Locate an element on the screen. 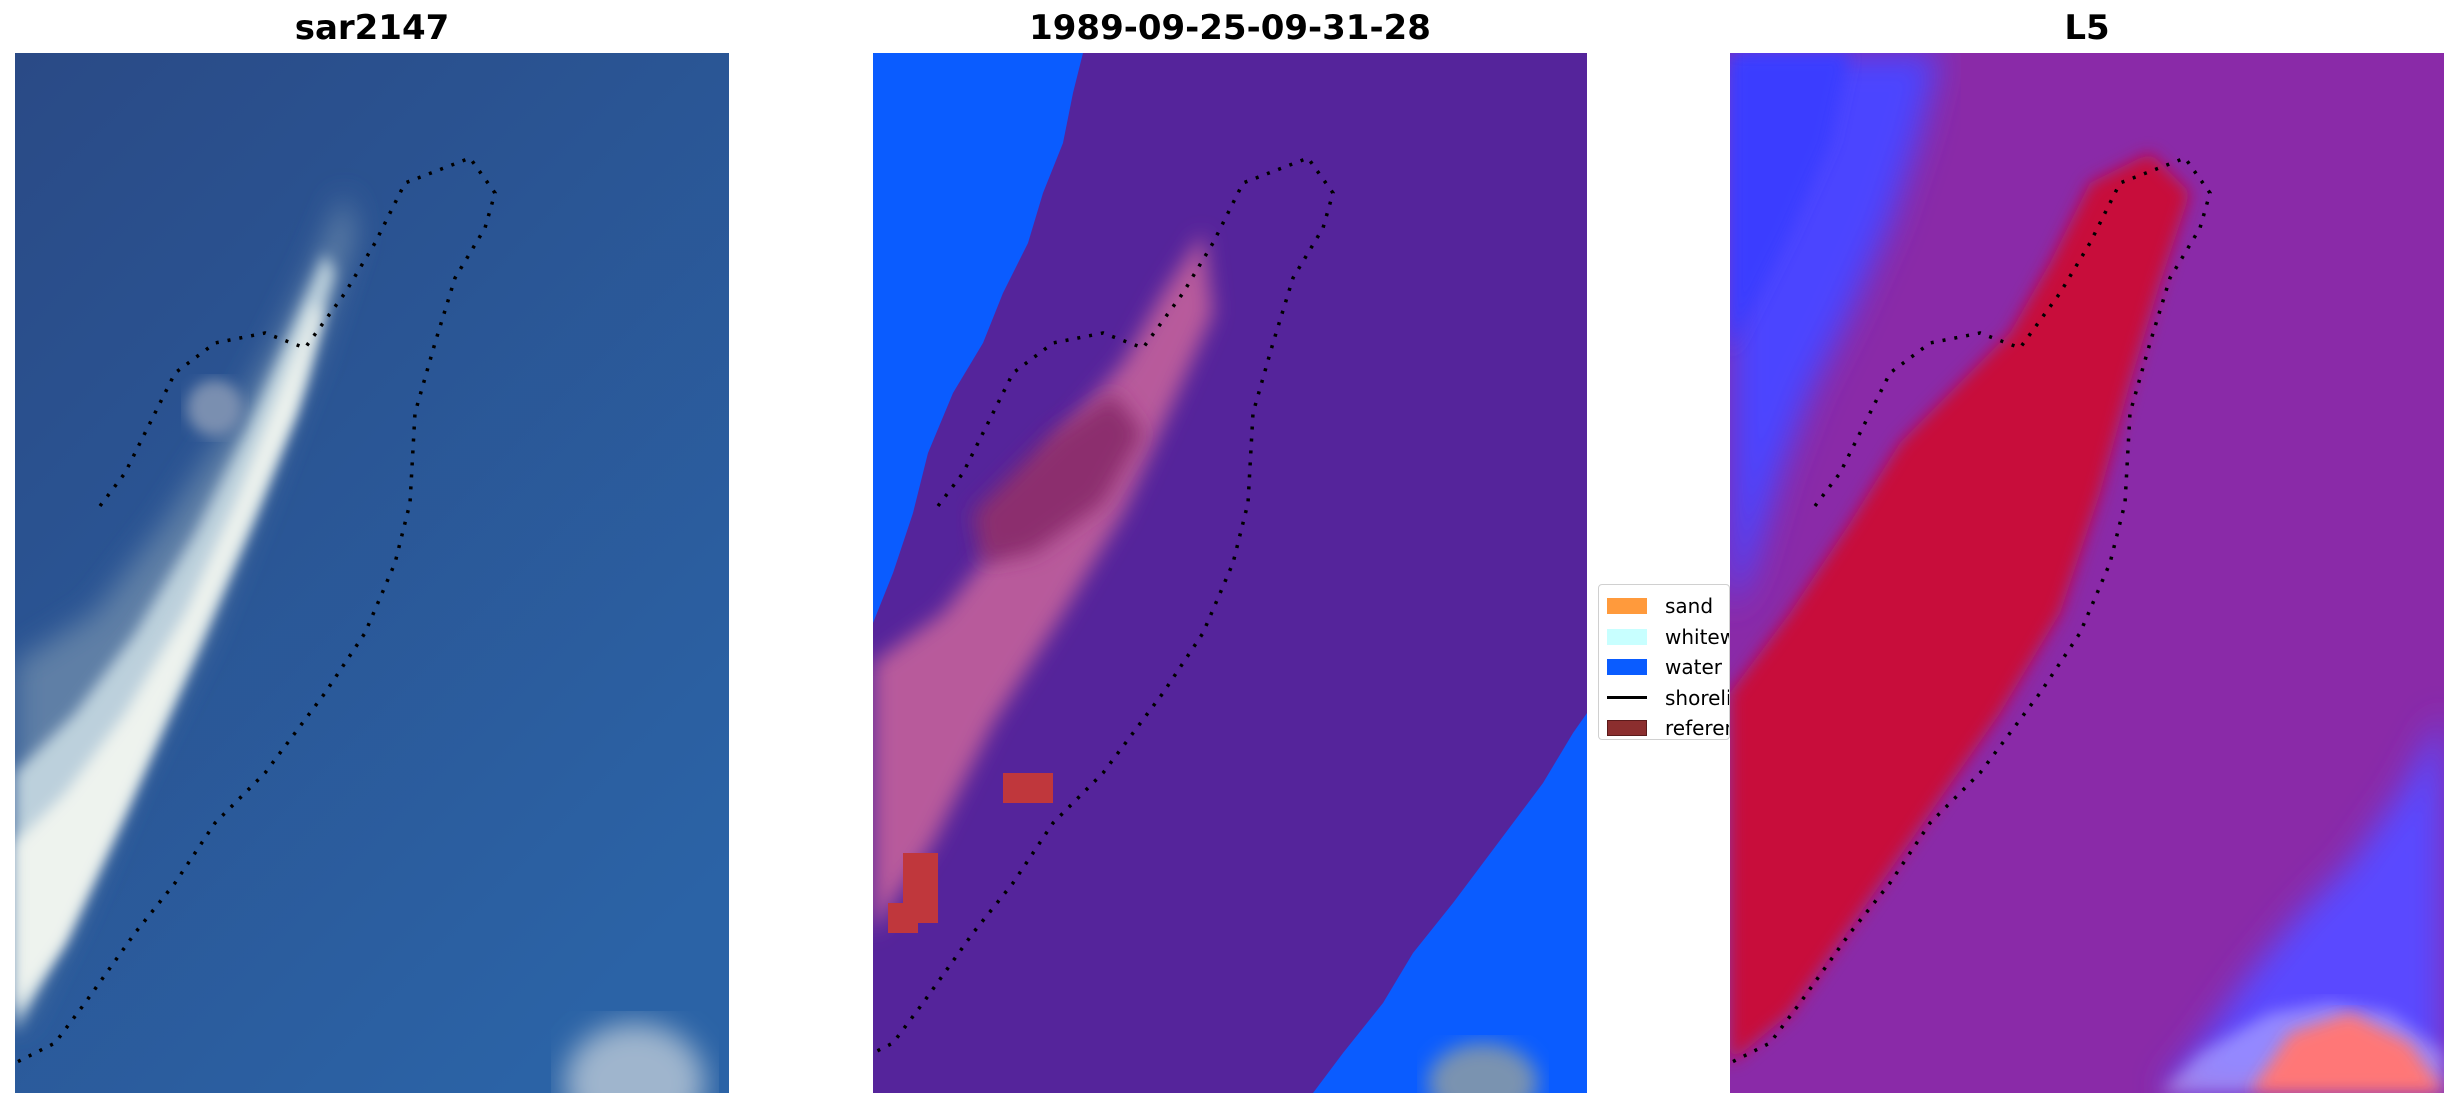 The height and width of the screenshot is (1108, 2460). panel-title-rgb: sar2147 is located at coordinates (372, 28).